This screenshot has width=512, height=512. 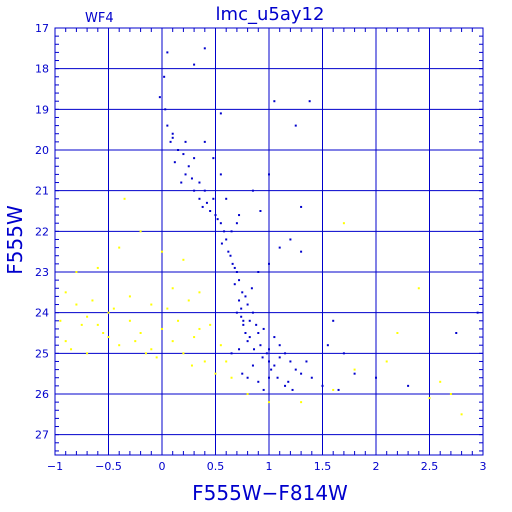 What do you see at coordinates (376, 466) in the screenshot?
I see `x-tick-label-6: 2` at bounding box center [376, 466].